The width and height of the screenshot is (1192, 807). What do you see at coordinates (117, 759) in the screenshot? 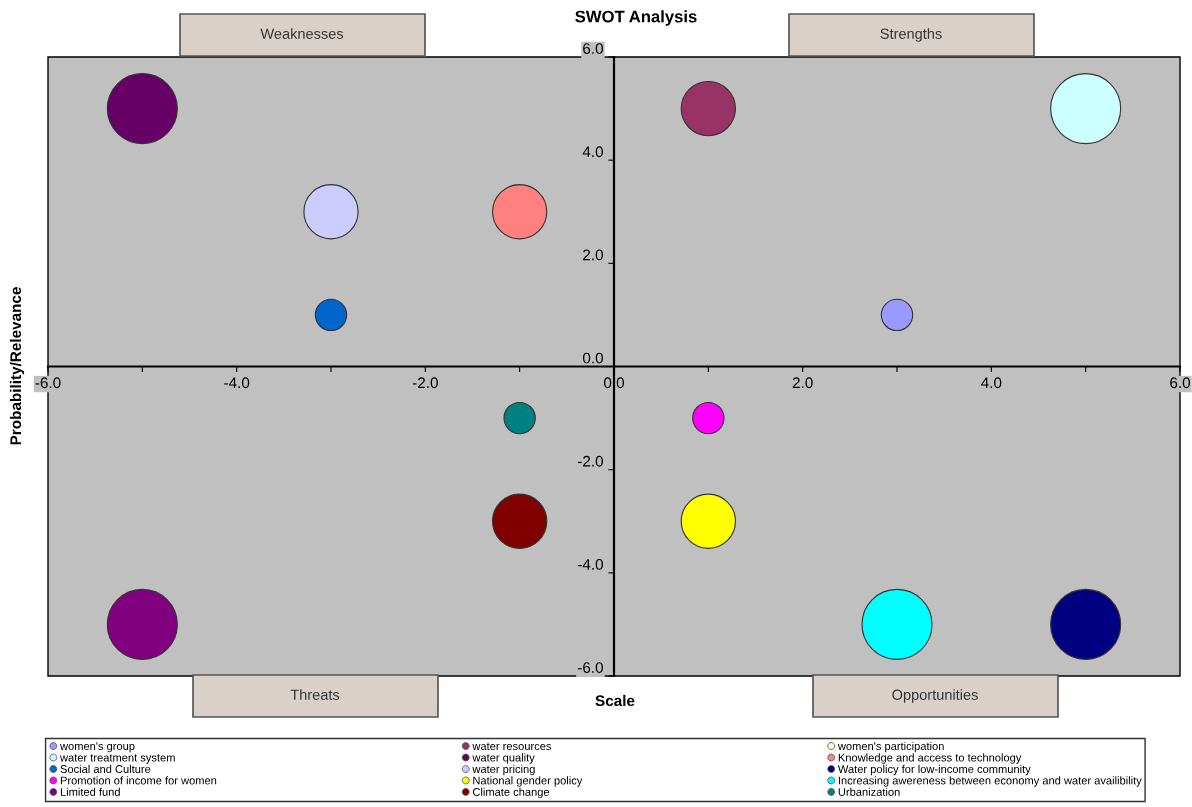
I see `legend-label: water treatment system` at bounding box center [117, 759].